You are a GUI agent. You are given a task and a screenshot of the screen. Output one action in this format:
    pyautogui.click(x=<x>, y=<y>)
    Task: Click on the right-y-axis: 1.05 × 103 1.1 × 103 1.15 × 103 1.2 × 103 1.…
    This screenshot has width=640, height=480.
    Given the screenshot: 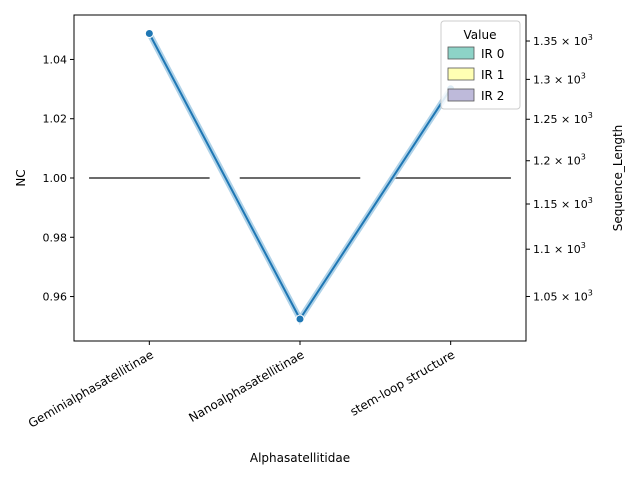 What is the action you would take?
    pyautogui.click(x=559, y=168)
    